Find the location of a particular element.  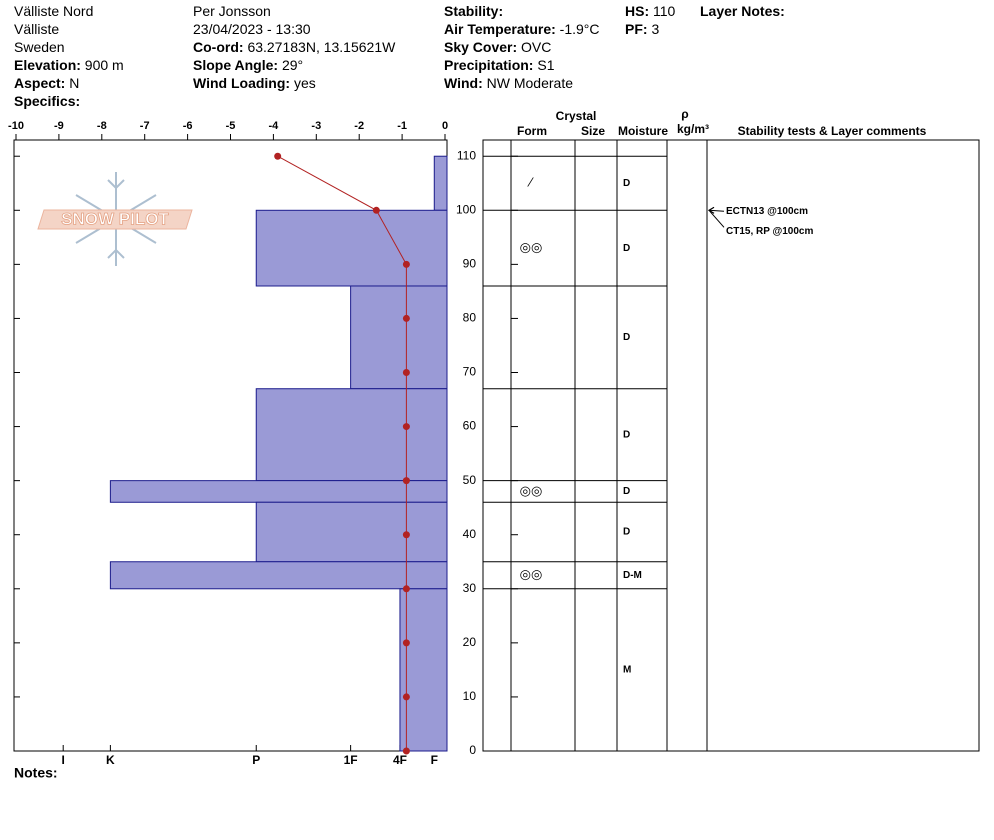

field-value: OVC is located at coordinates (536, 47).